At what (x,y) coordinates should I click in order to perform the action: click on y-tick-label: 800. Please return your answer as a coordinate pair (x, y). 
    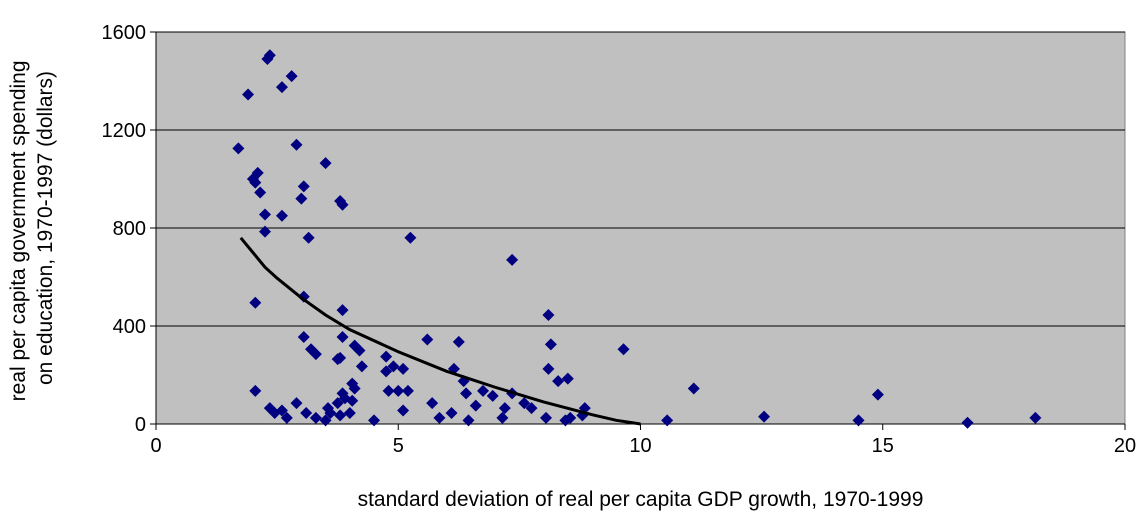
    Looking at the image, I should click on (129, 229).